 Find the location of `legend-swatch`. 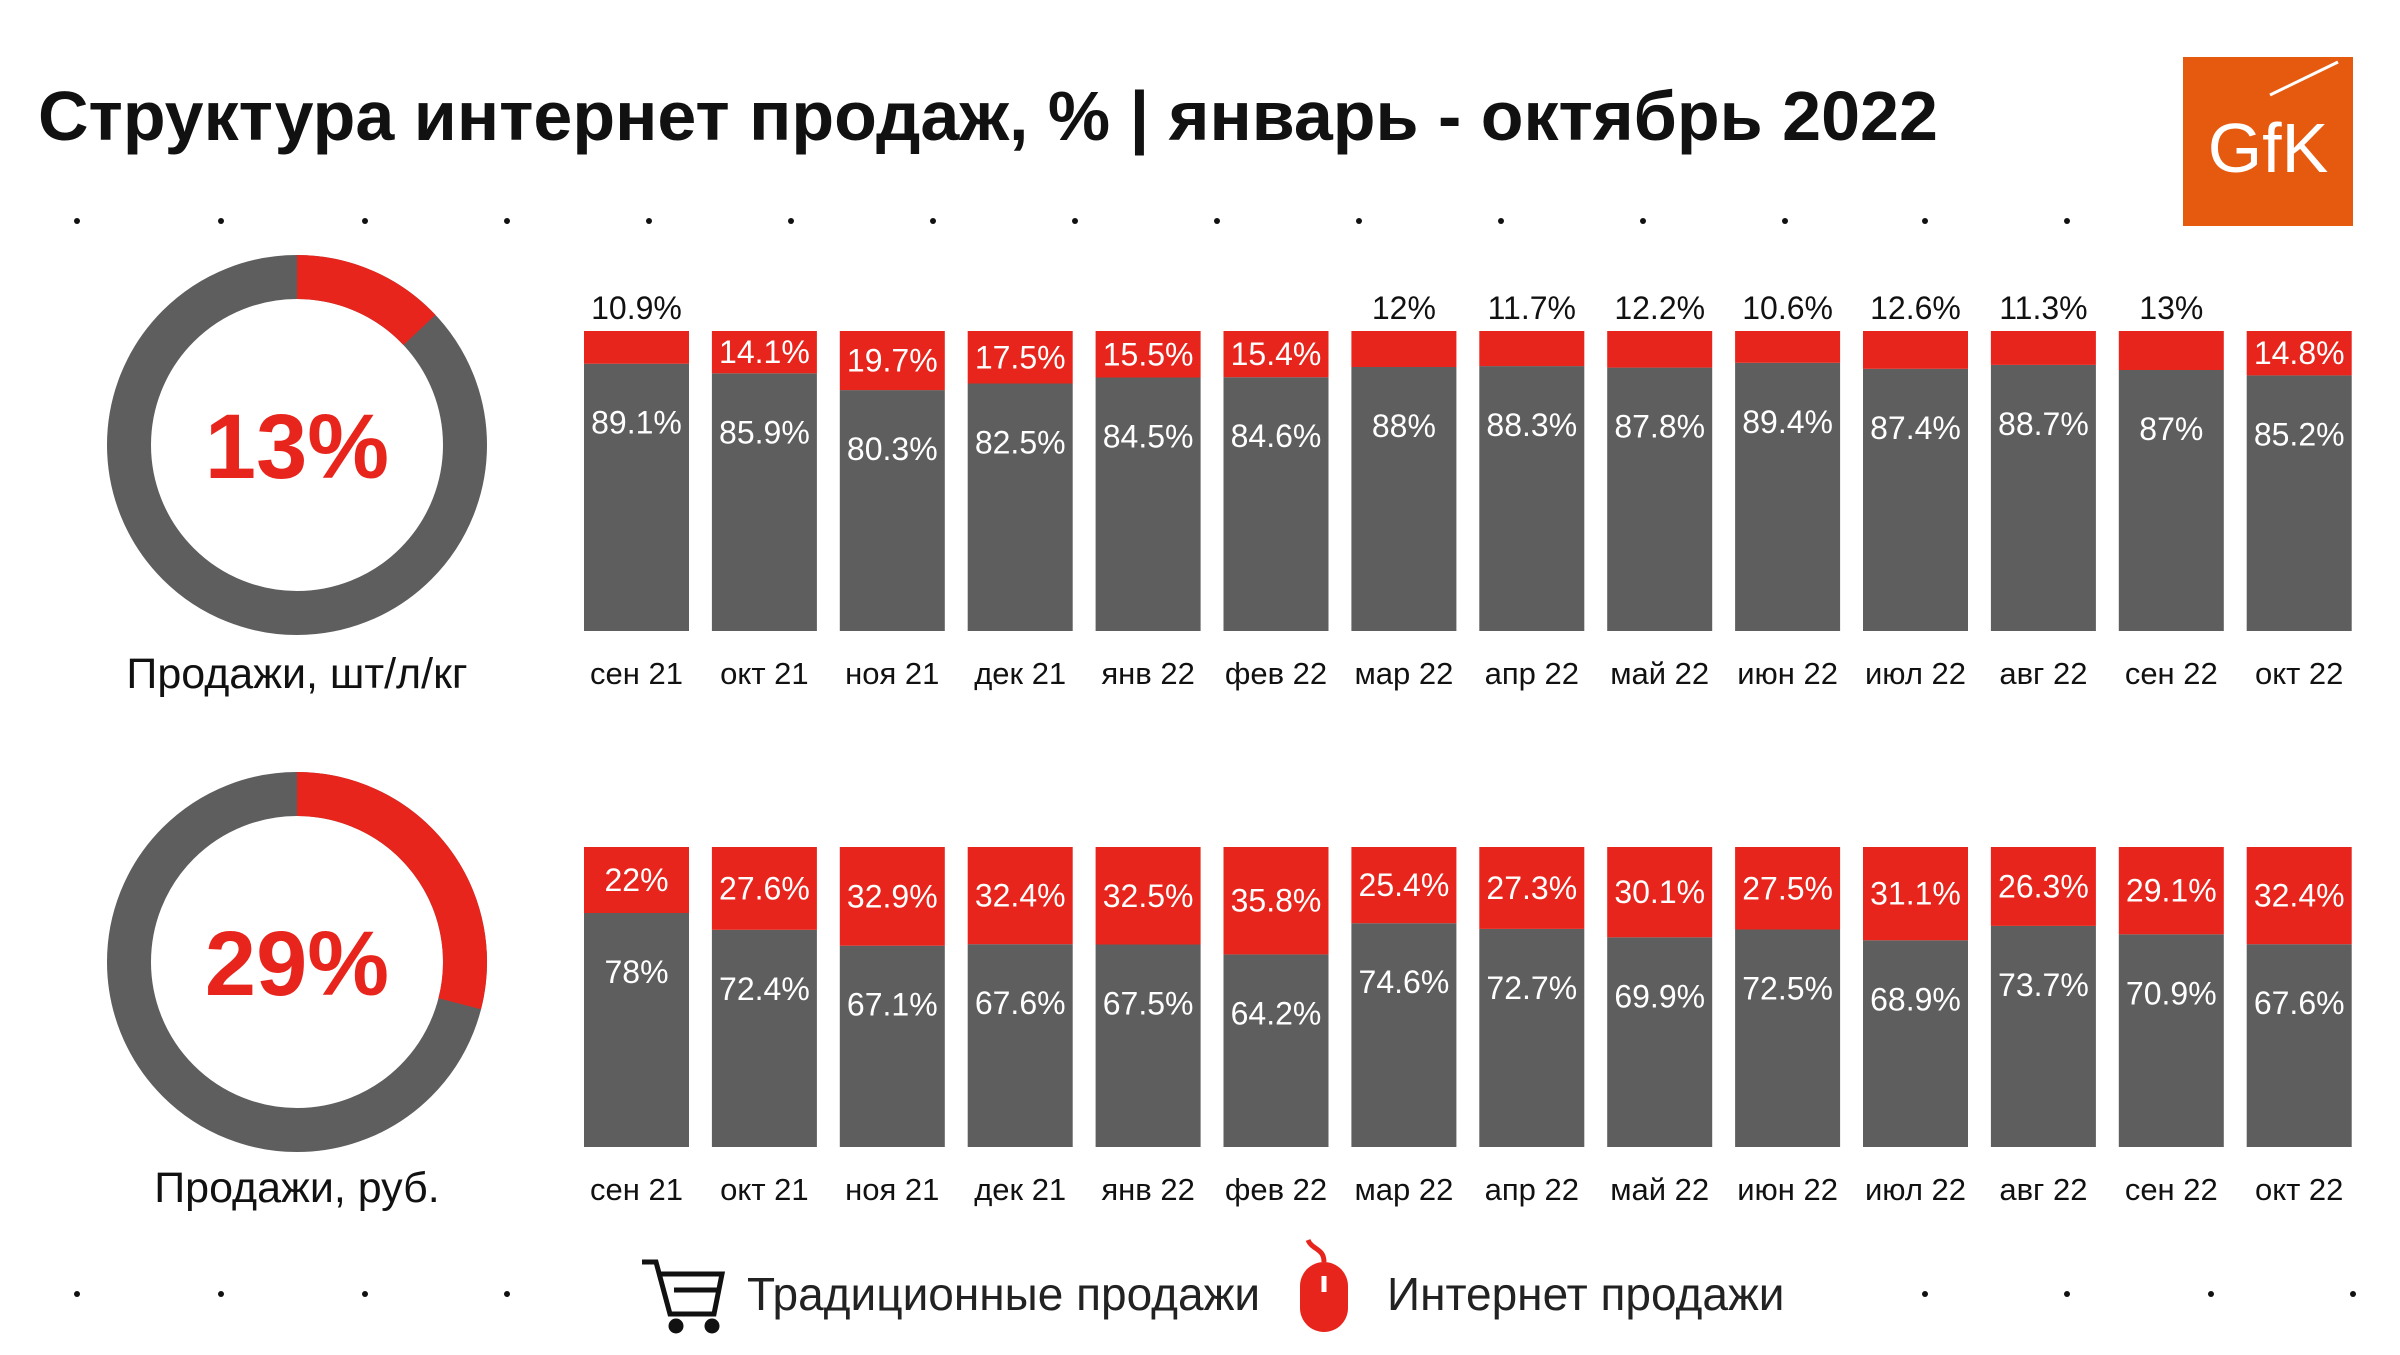

legend-swatch is located at coordinates (1324, 1297).